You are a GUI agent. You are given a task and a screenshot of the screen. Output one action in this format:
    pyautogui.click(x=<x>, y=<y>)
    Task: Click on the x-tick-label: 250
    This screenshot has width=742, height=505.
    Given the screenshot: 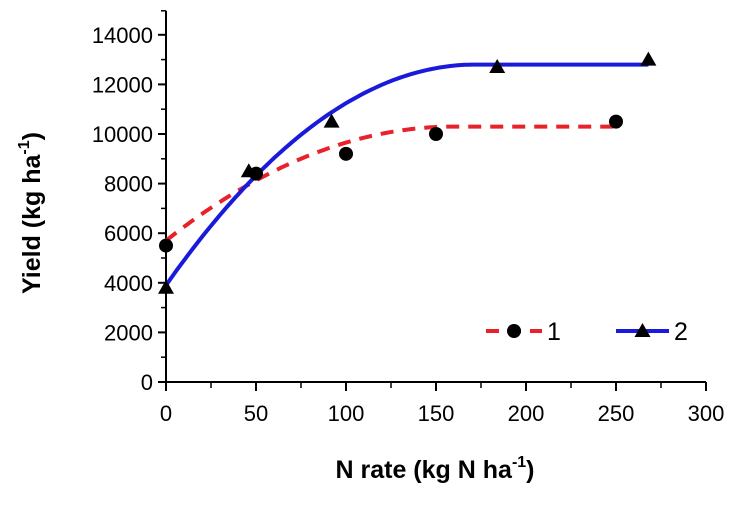 What is the action you would take?
    pyautogui.click(x=616, y=413)
    